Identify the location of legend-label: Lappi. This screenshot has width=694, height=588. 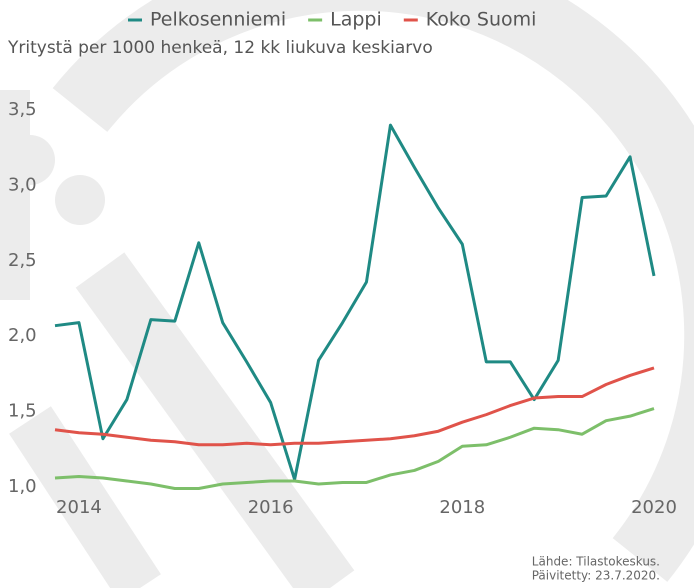
(356, 20).